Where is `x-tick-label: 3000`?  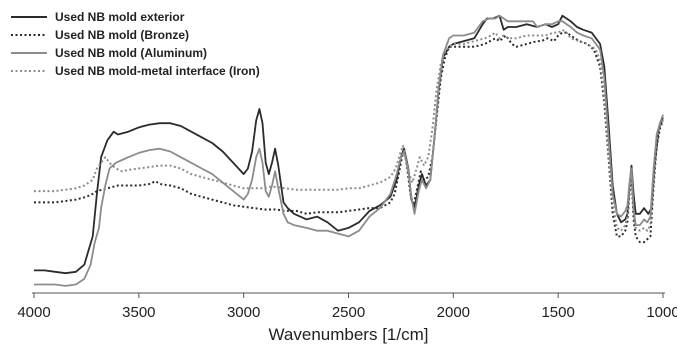 x-tick-label: 3000 is located at coordinates (243, 312).